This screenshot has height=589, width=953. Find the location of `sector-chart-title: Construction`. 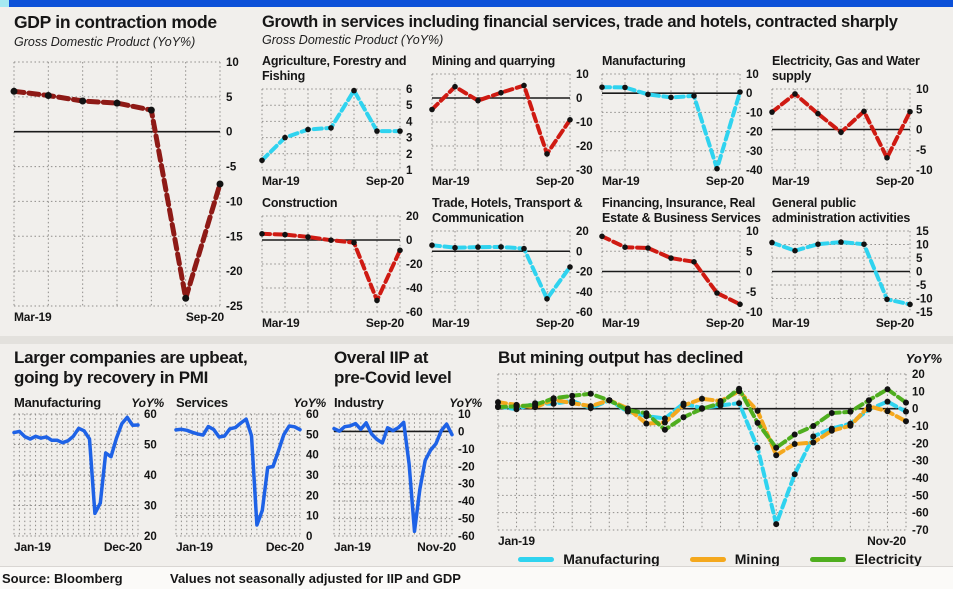

sector-chart-title: Construction is located at coordinates (300, 203).